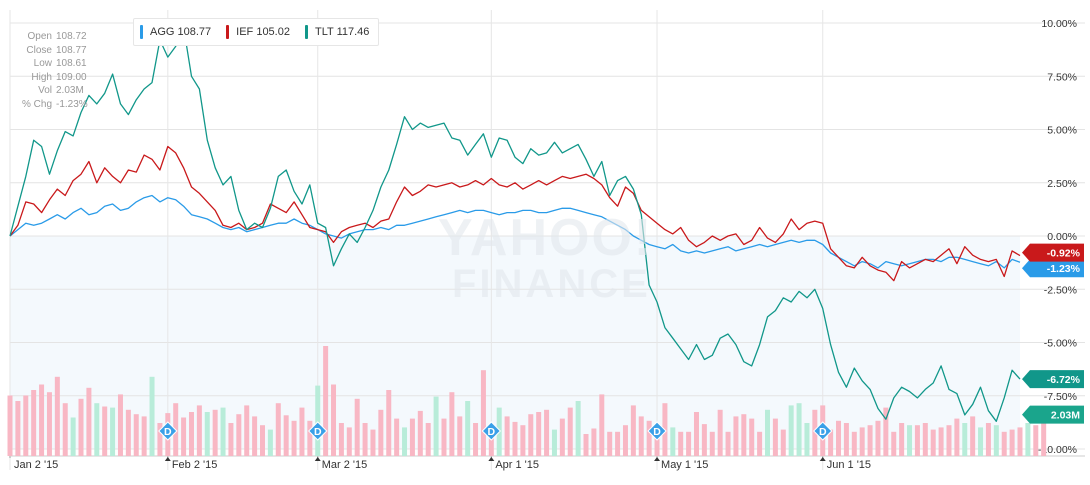 This screenshot has width=1090, height=485. Describe the element at coordinates (71, 36) in the screenshot. I see `ohlc-value: 108.72` at that location.